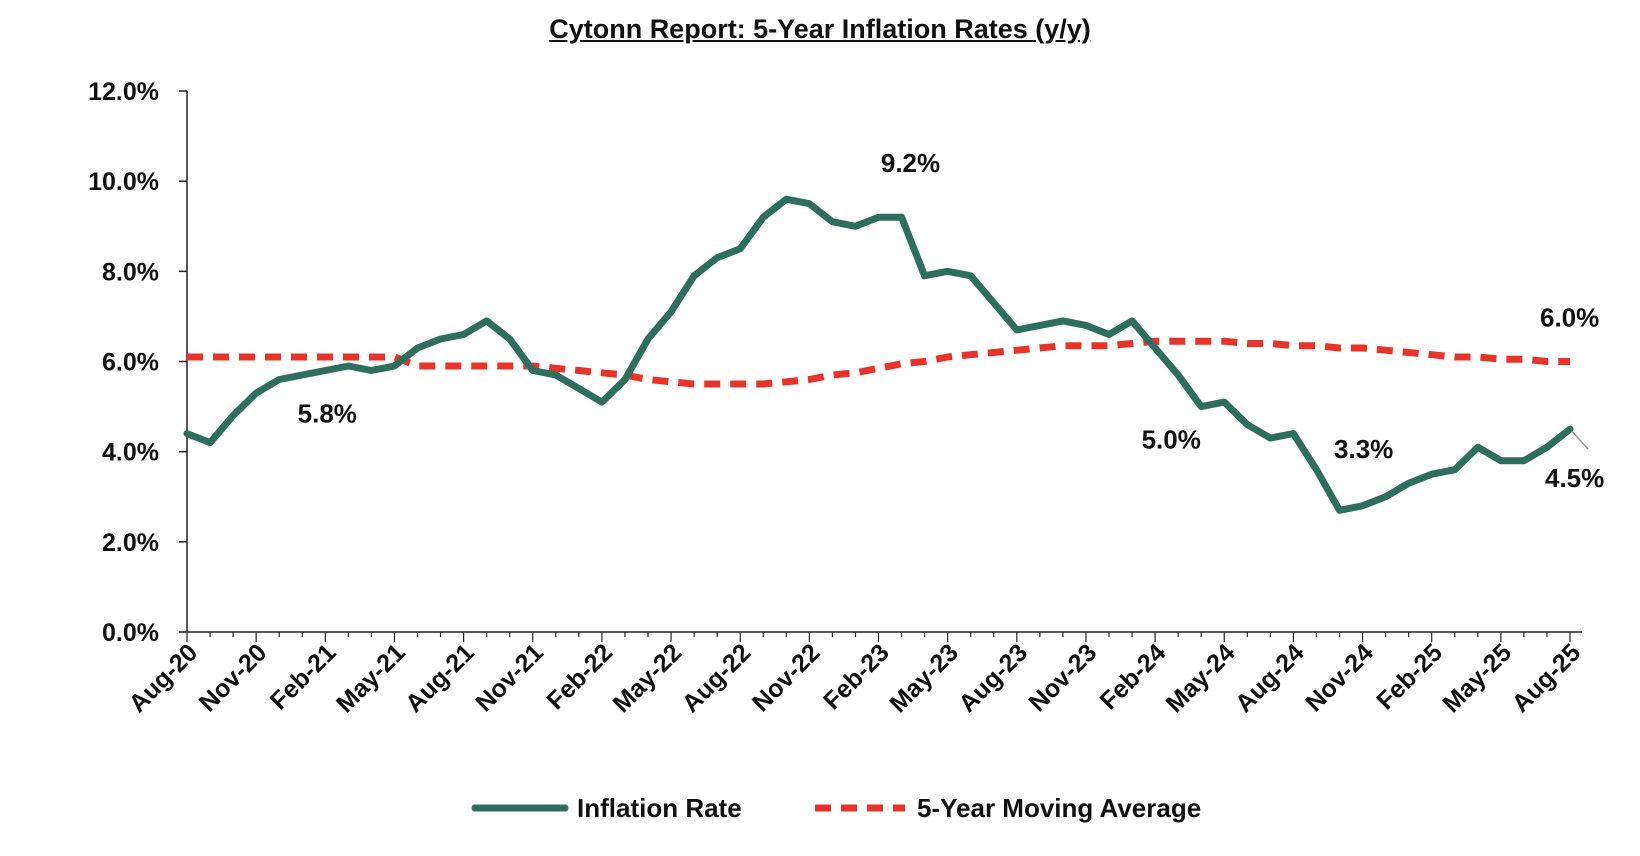  Describe the element at coordinates (1201, 678) in the screenshot. I see `x-tick-label: May-24` at that location.